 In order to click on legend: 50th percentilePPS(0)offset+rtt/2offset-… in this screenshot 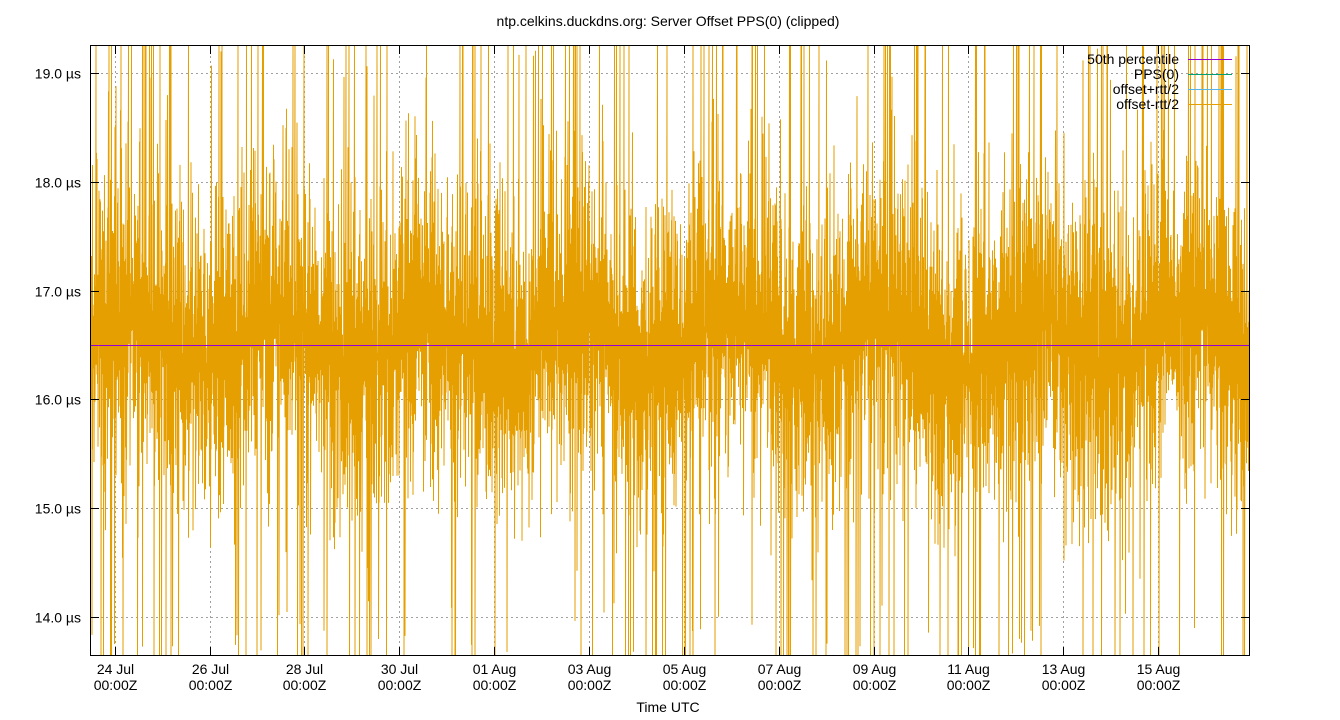, I will do `click(1159, 81)`.